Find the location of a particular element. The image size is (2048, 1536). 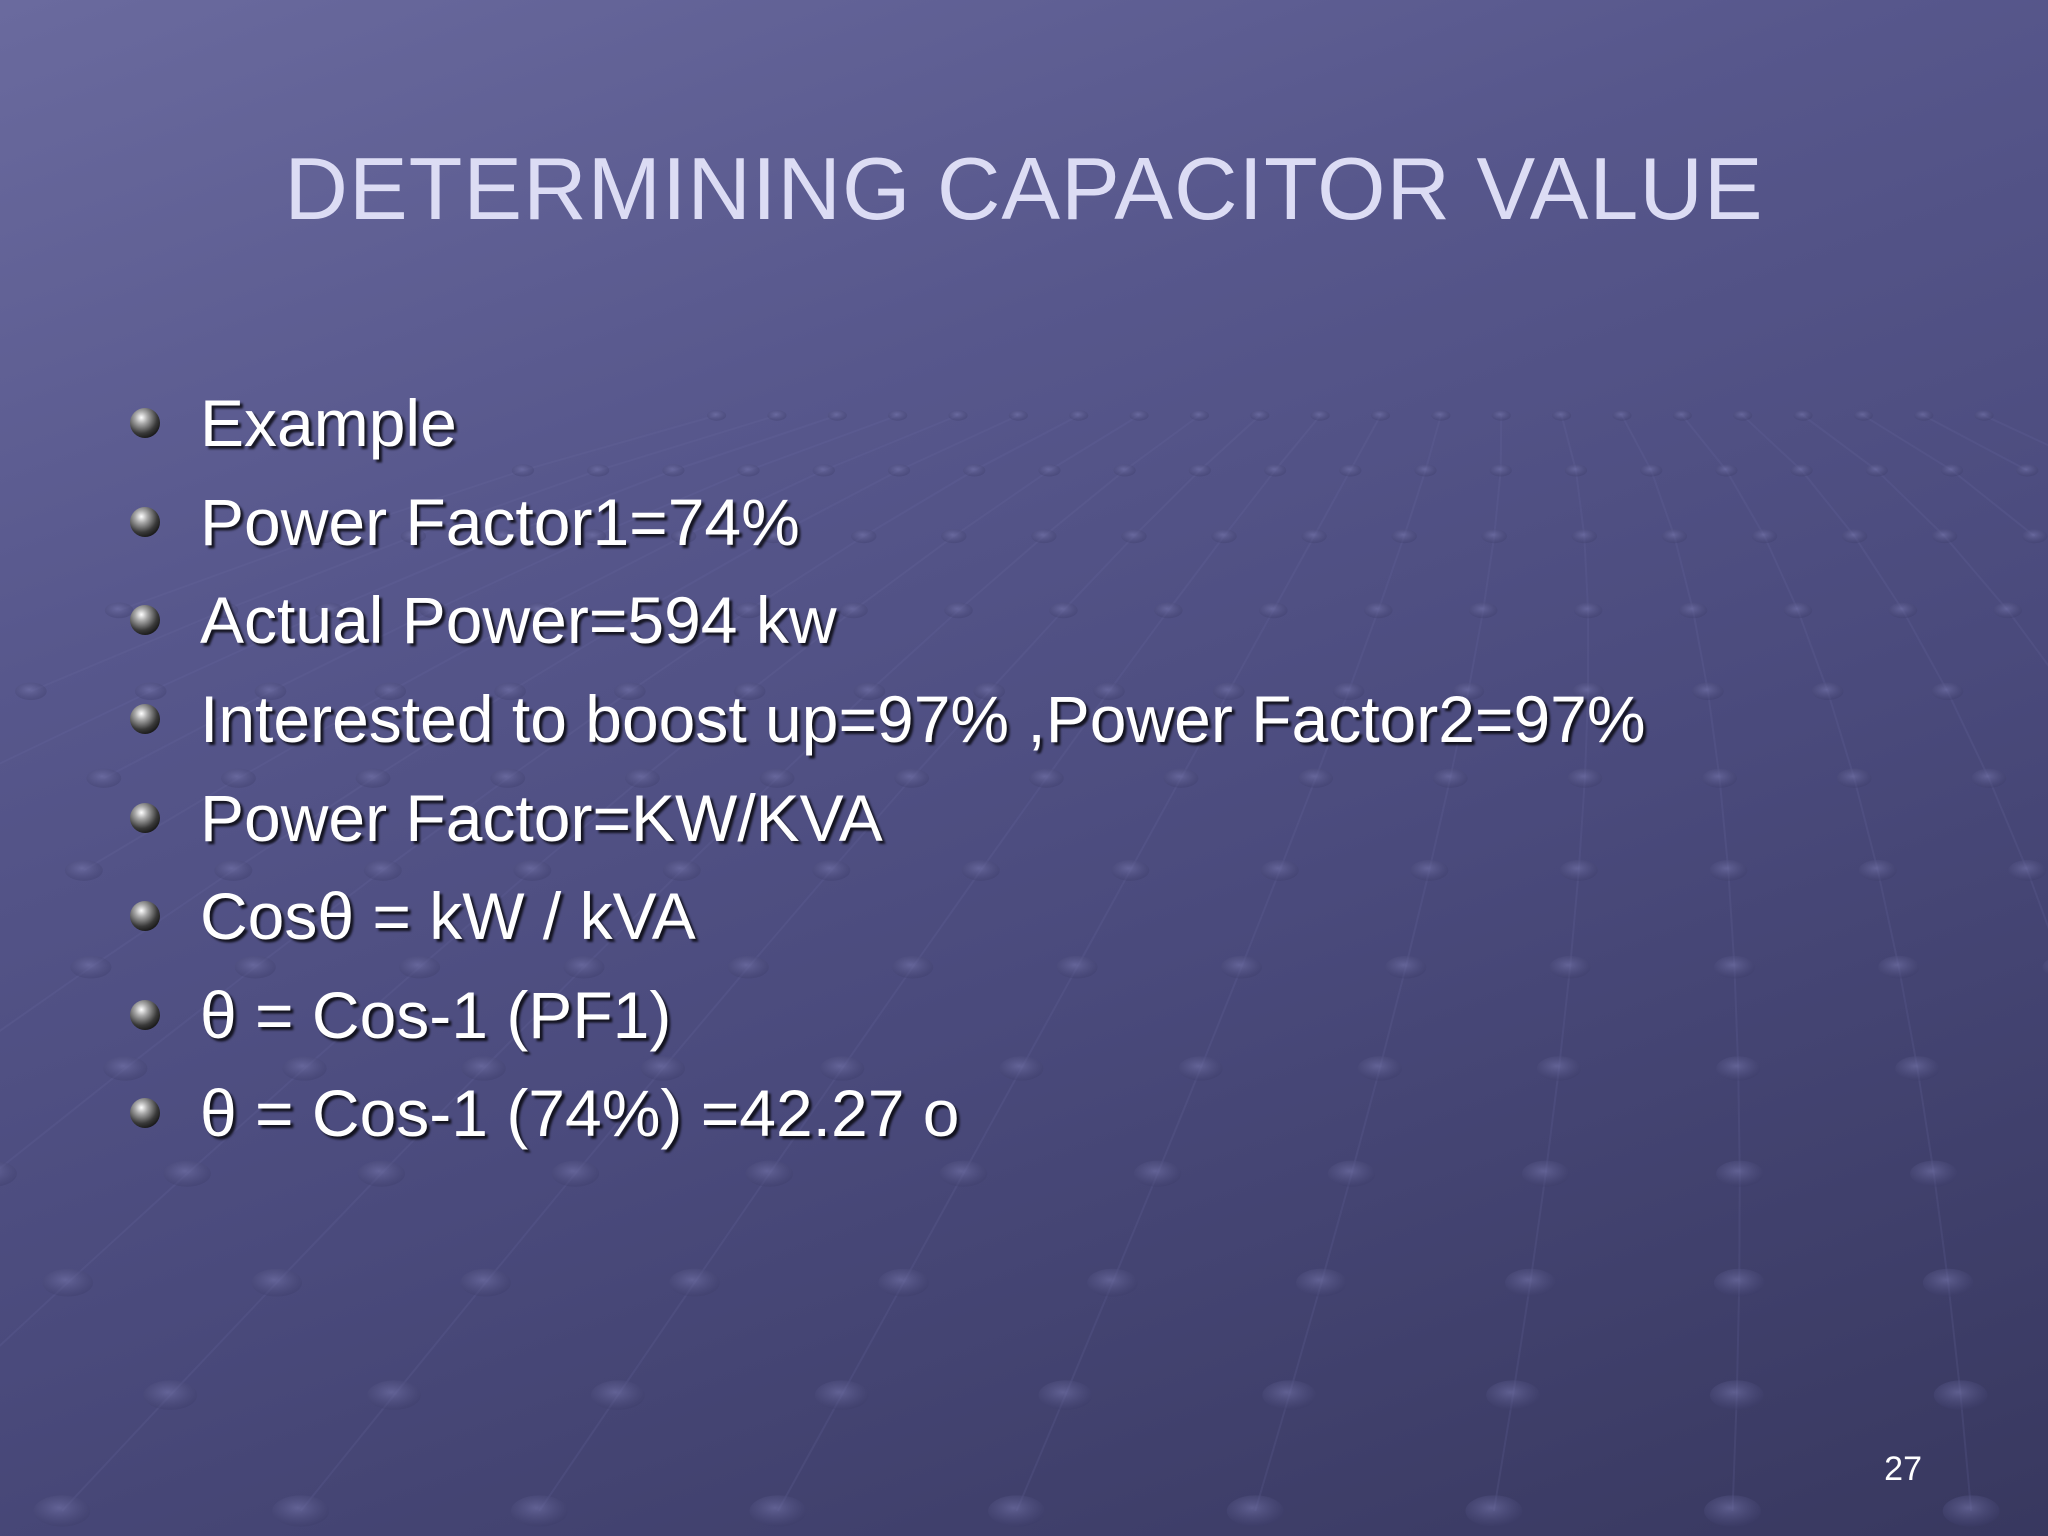

sphere-bullet-icon is located at coordinates (145, 521).